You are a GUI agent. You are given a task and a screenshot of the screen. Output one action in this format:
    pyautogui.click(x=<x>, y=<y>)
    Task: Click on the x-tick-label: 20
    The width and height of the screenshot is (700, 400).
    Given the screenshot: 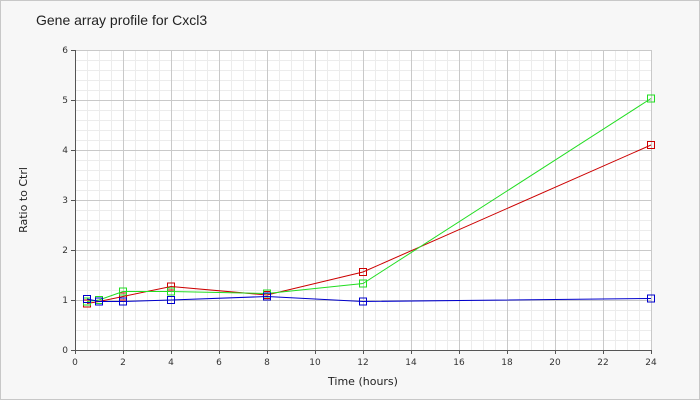 What is the action you would take?
    pyautogui.click(x=555, y=363)
    